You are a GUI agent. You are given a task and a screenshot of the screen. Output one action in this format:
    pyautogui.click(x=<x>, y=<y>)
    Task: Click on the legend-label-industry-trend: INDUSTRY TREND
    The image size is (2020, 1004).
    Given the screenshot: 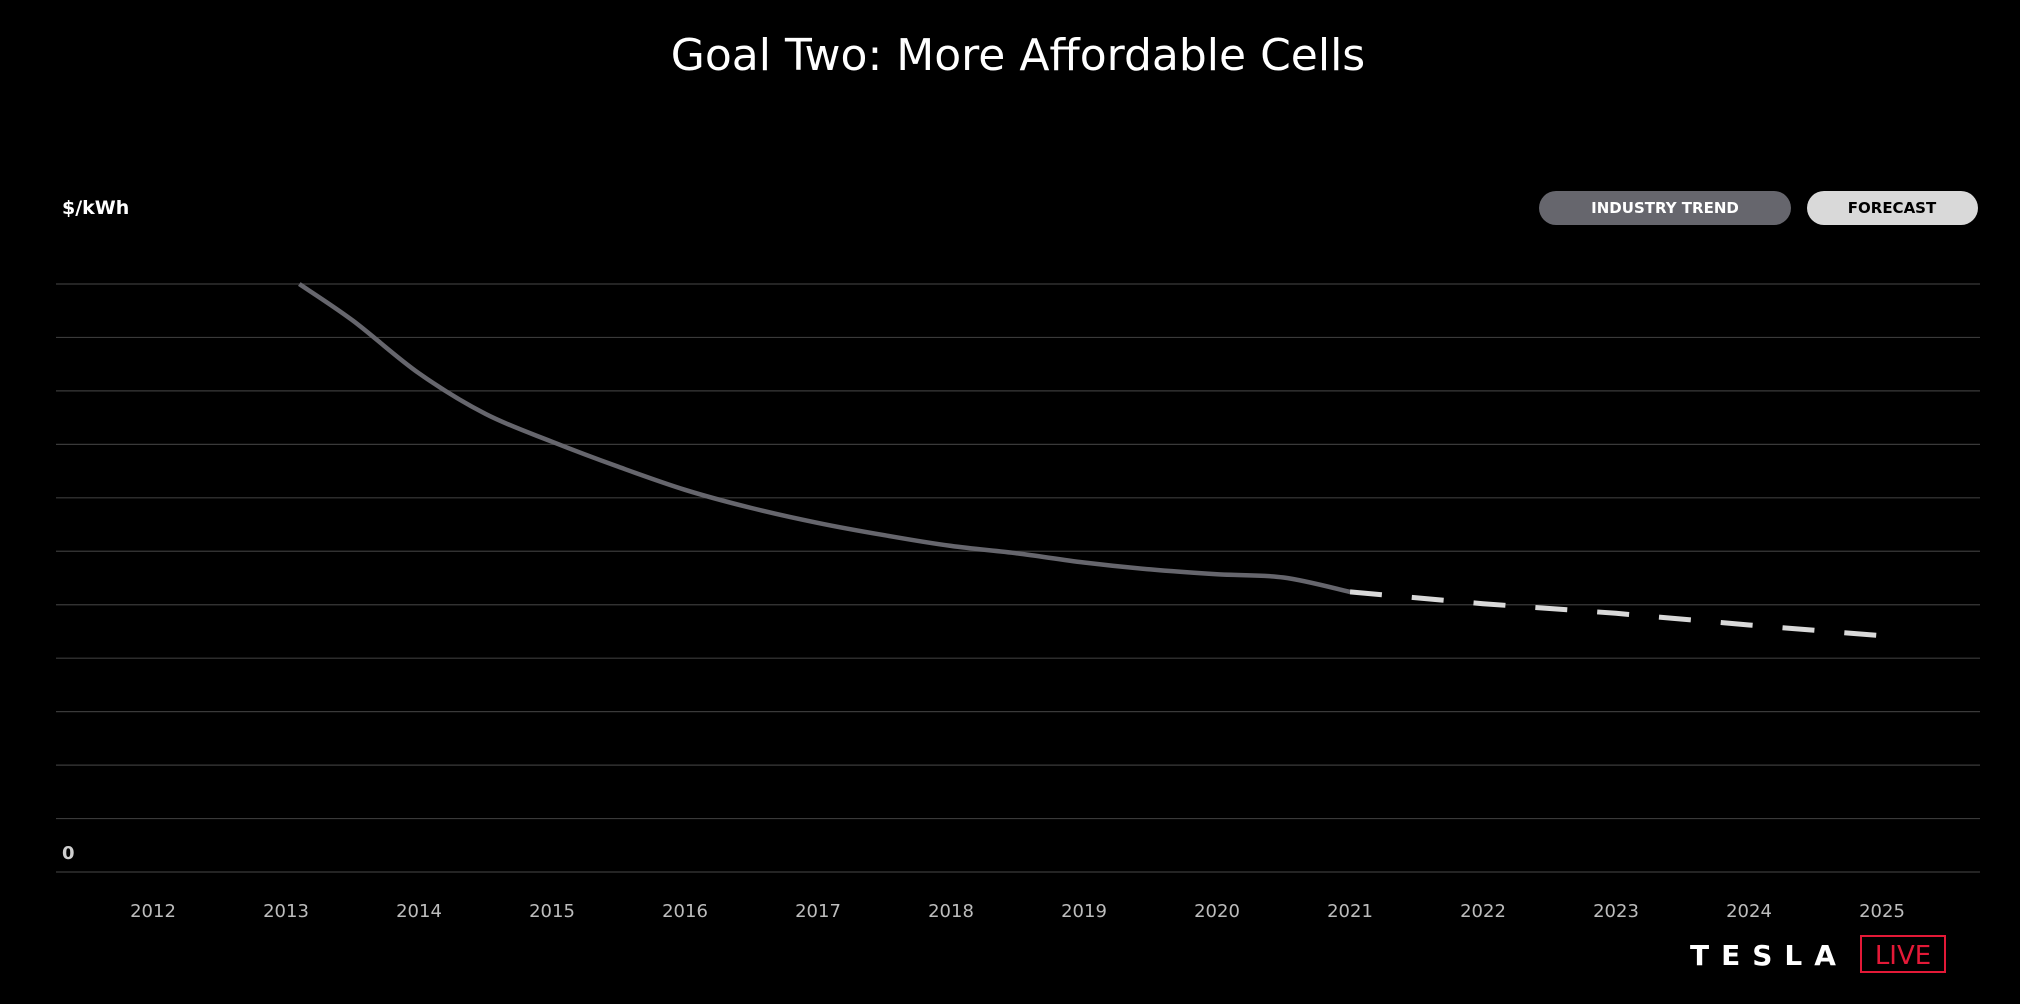 What is the action you would take?
    pyautogui.click(x=1665, y=208)
    